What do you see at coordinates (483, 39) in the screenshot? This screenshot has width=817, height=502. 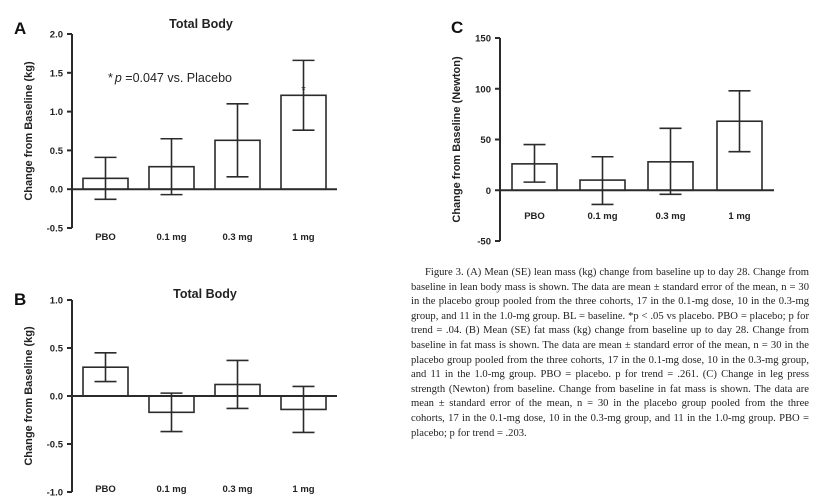 I see `y-tick-label: 150` at bounding box center [483, 39].